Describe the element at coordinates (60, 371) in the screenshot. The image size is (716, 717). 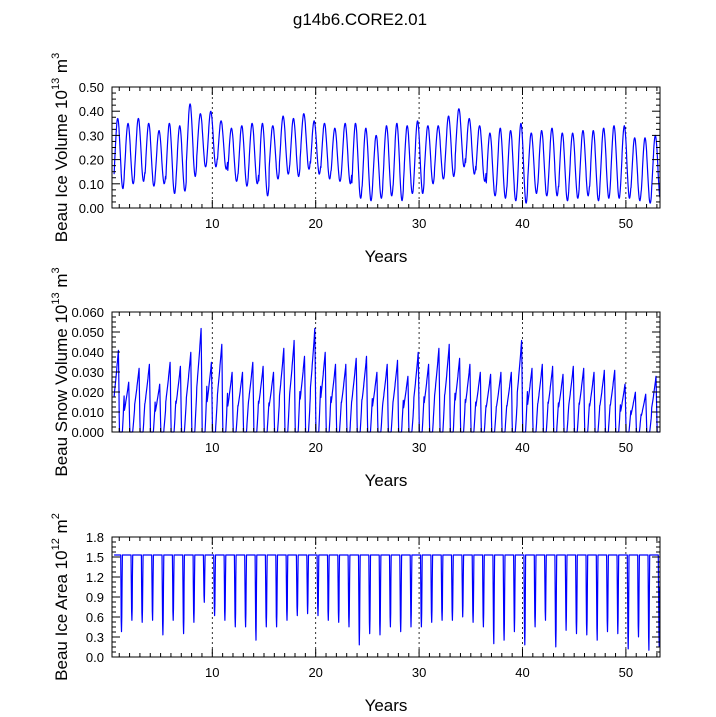
I see `y-axis-title: Beau Snow Volume 1013 m3` at that location.